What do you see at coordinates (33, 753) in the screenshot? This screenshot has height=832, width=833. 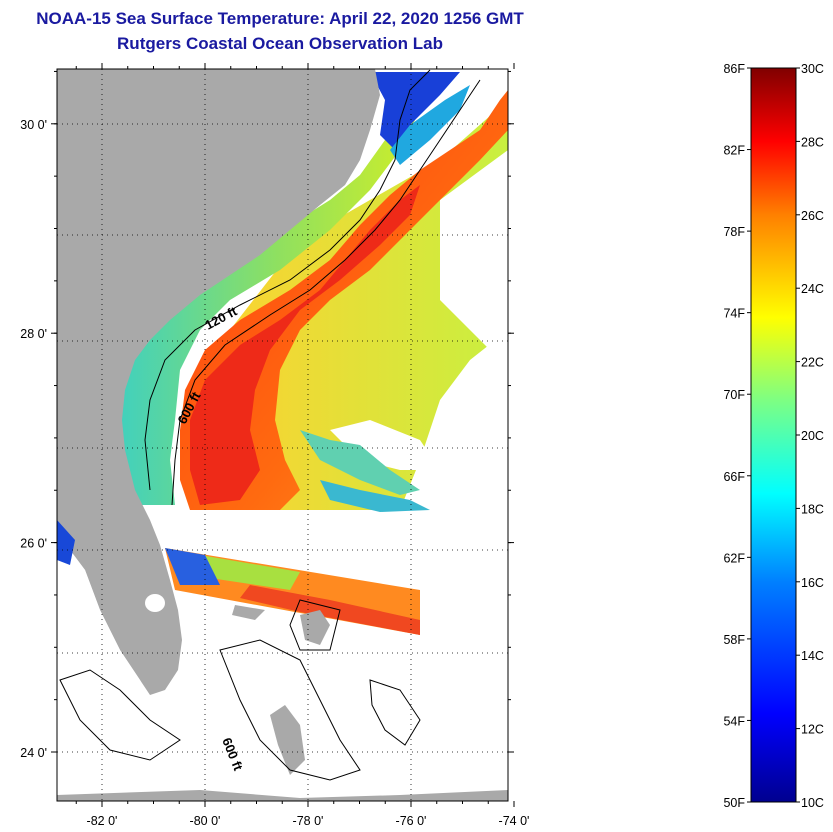 I see `lat-tick-label: 24 0'` at bounding box center [33, 753].